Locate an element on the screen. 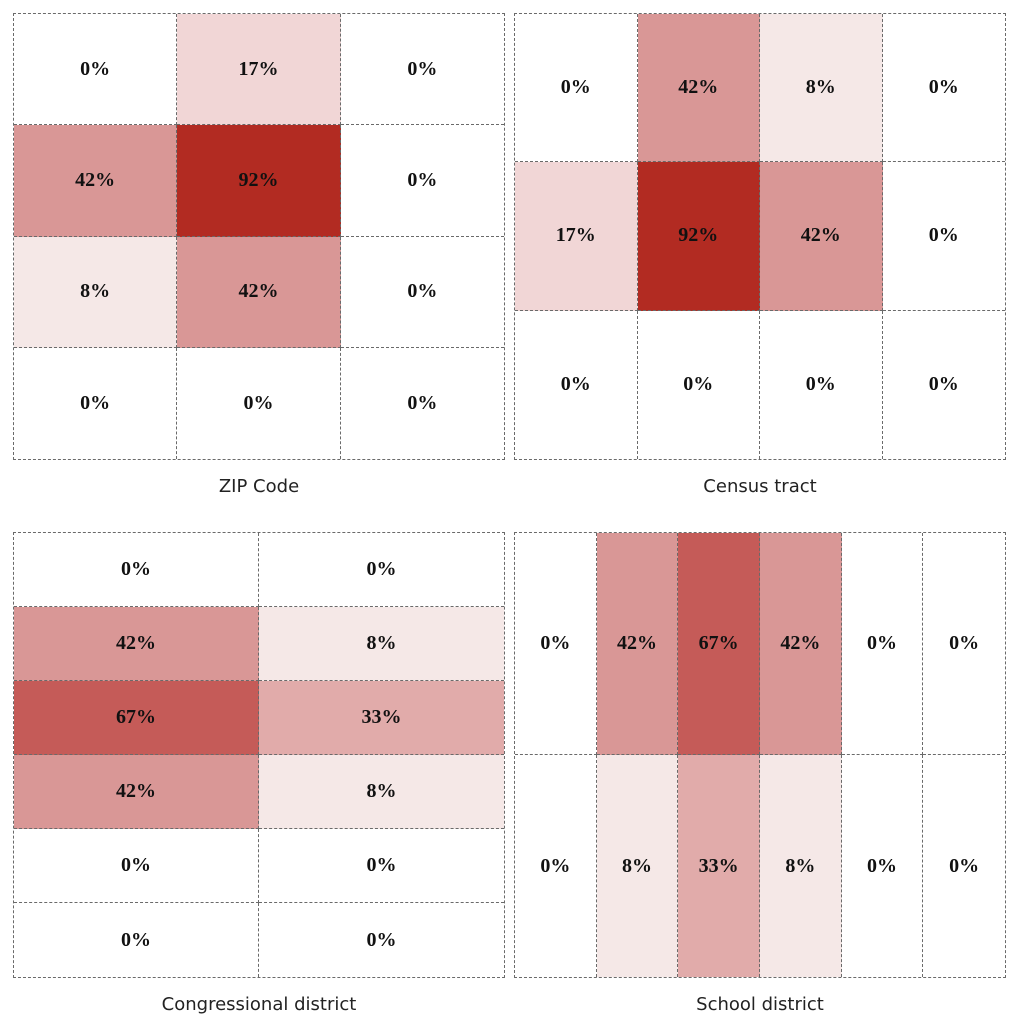 This screenshot has height=1024, width=1015. zip-code-caption: ZIP Code is located at coordinates (259, 486).